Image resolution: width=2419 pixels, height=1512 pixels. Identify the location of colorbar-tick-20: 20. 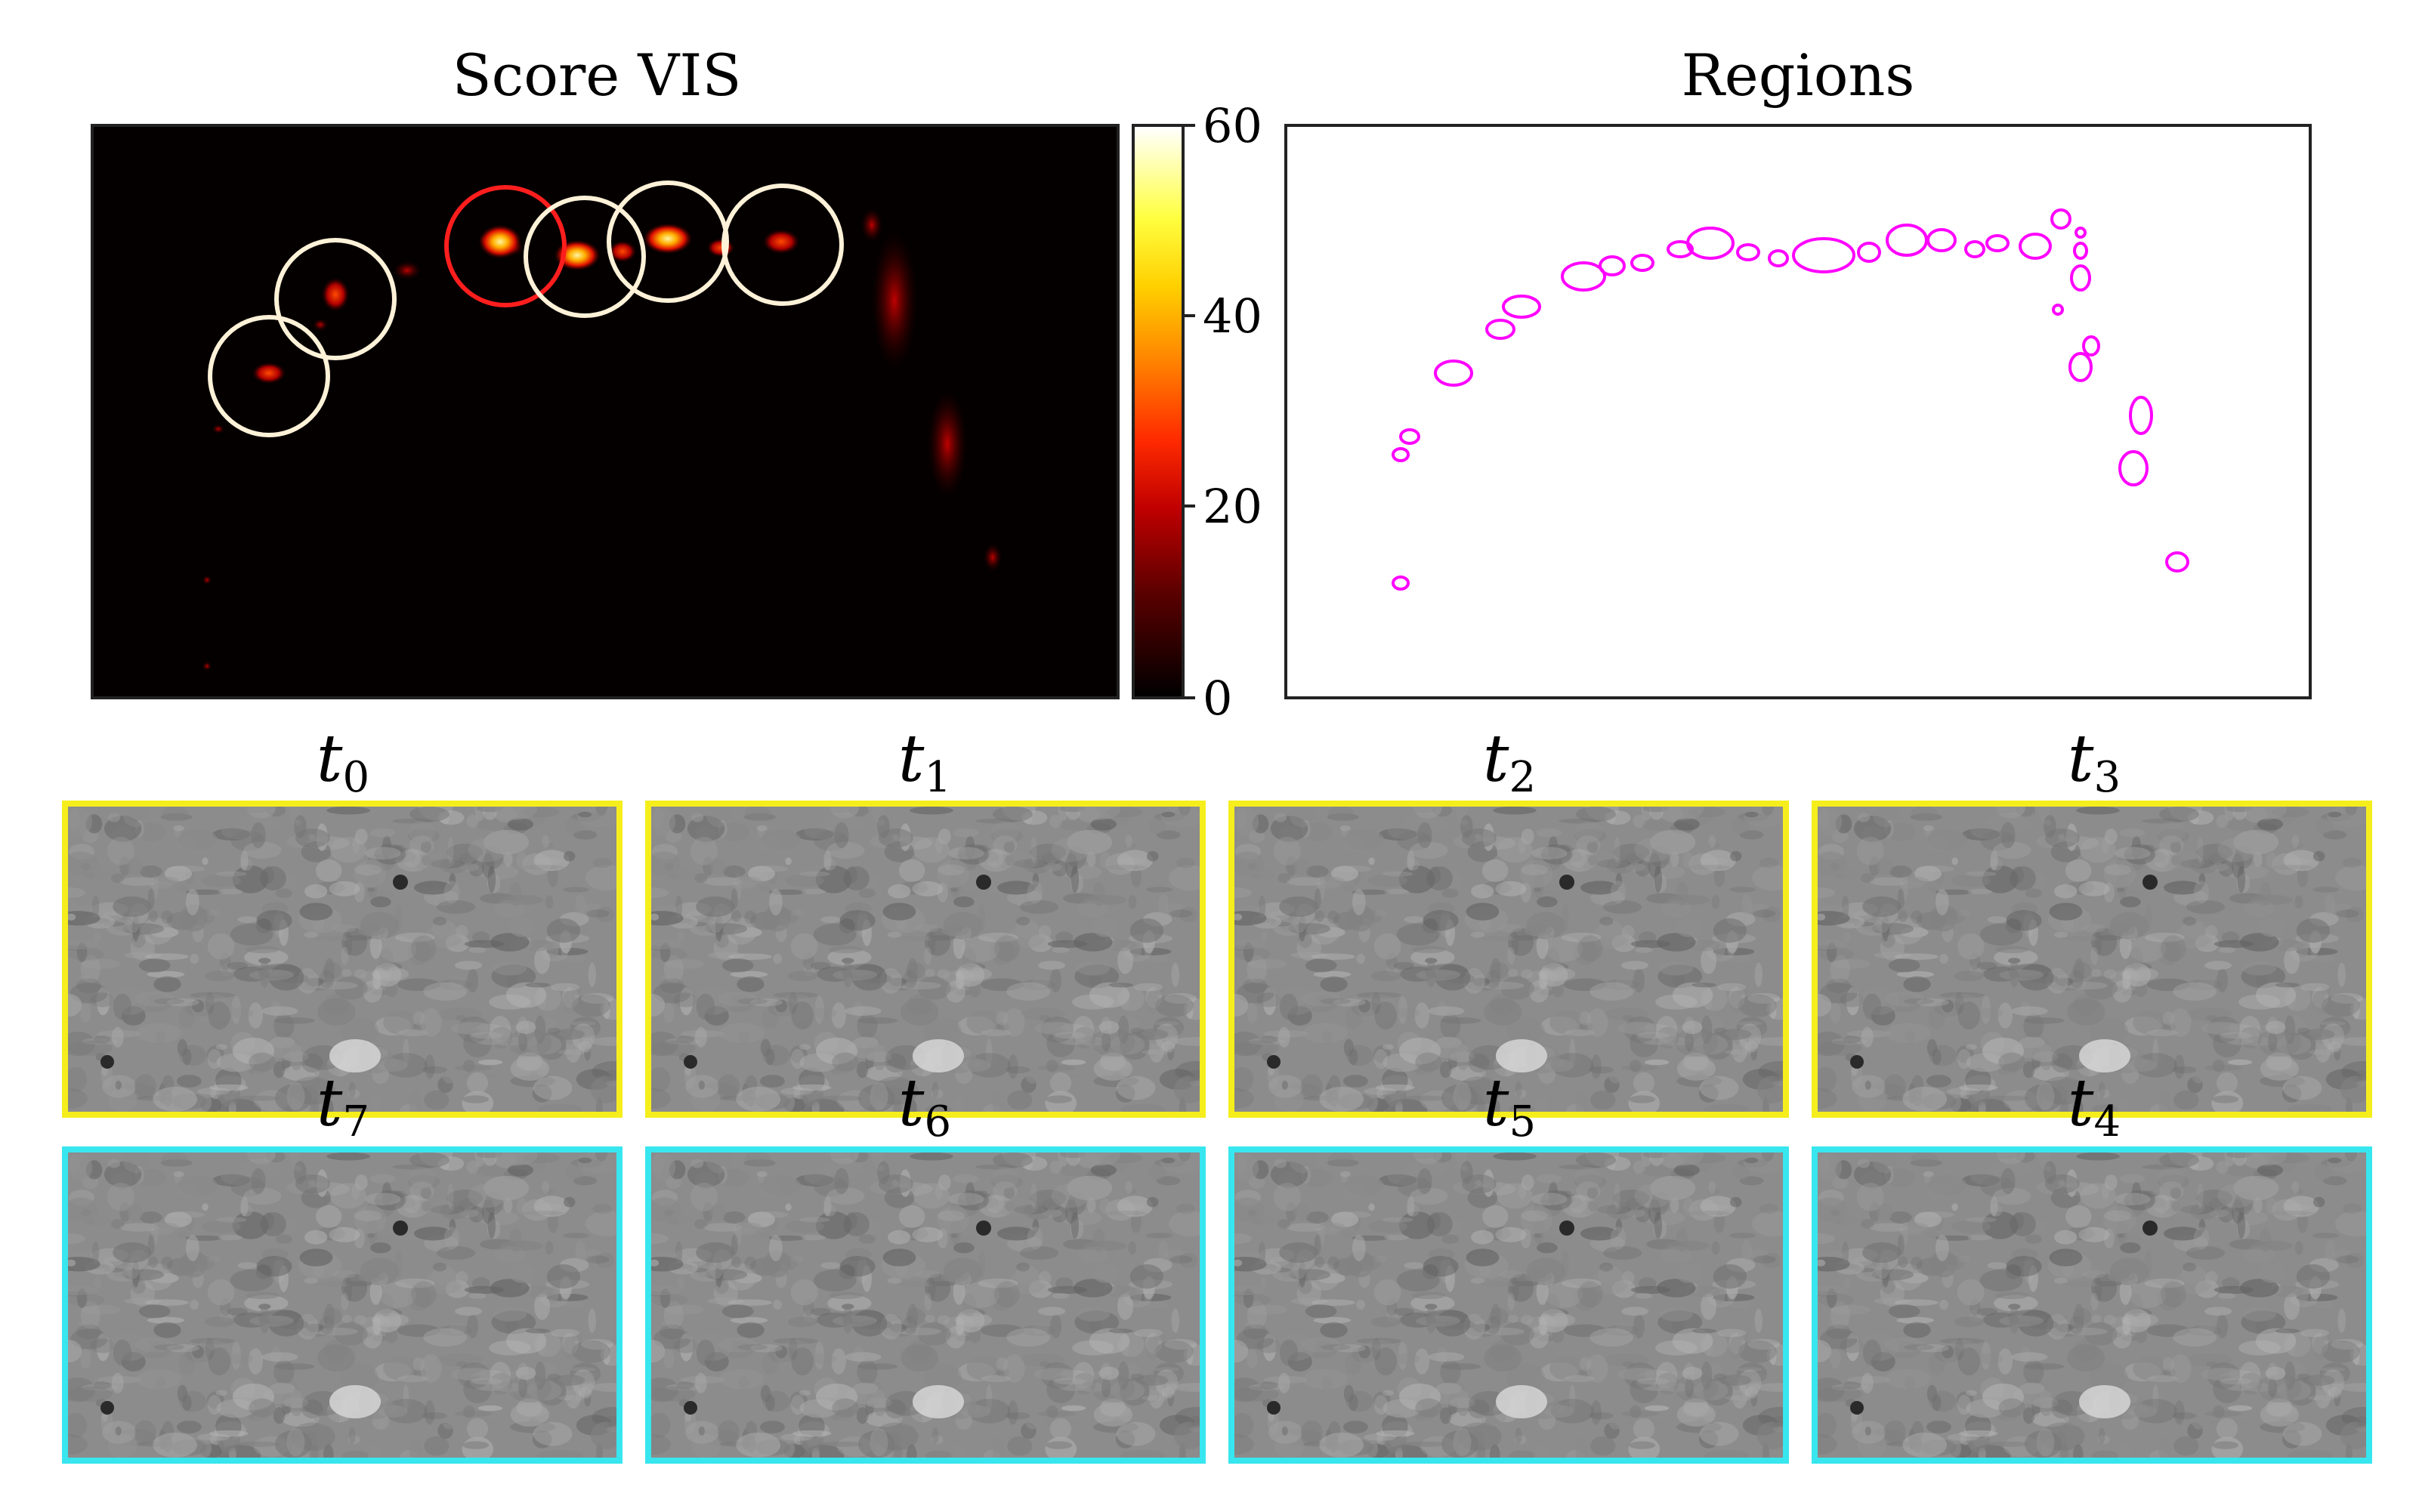
(1232, 506).